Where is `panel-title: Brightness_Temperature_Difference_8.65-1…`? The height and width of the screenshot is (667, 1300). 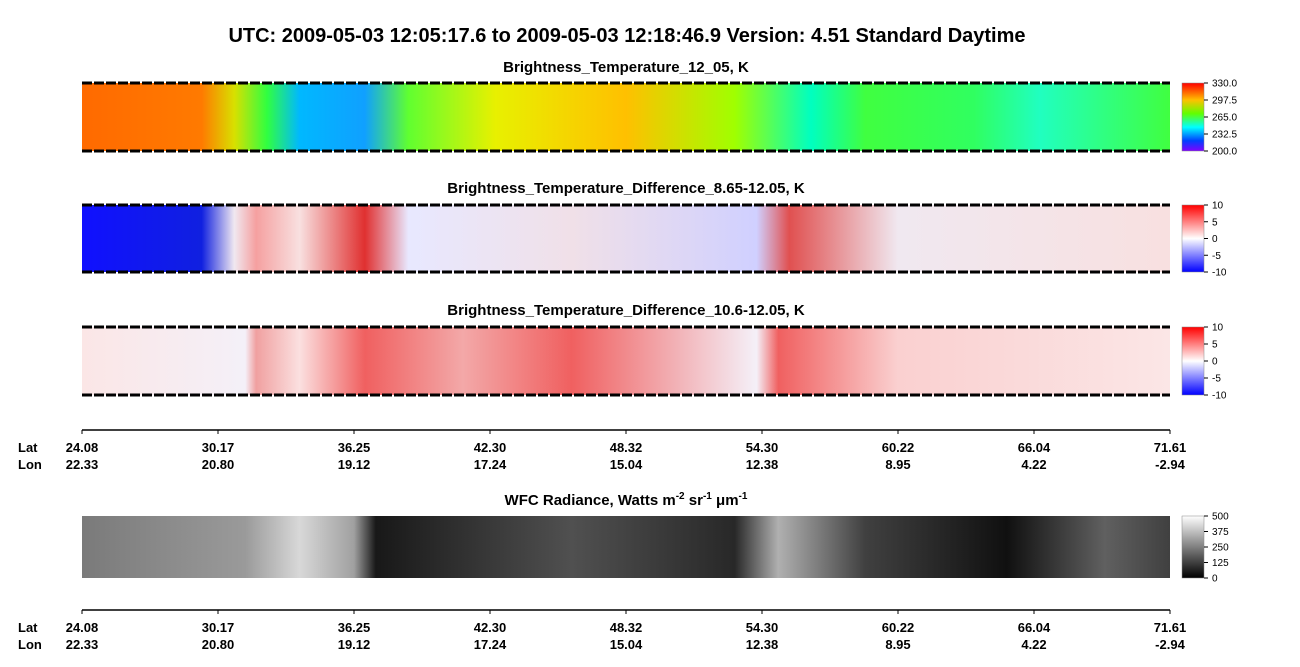 panel-title: Brightness_Temperature_Difference_8.65-1… is located at coordinates (626, 188).